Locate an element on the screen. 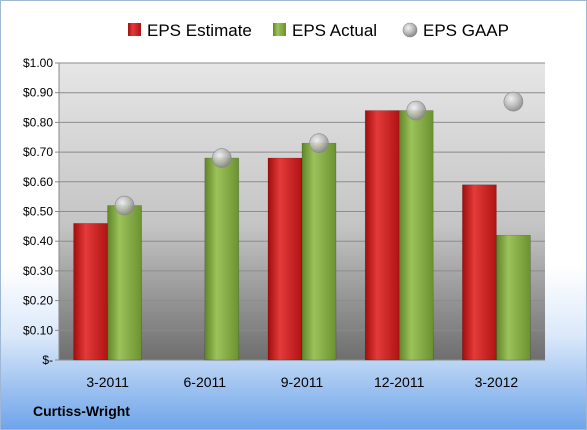 The image size is (587, 430). x-tick-label: 6-2011 is located at coordinates (205, 382).